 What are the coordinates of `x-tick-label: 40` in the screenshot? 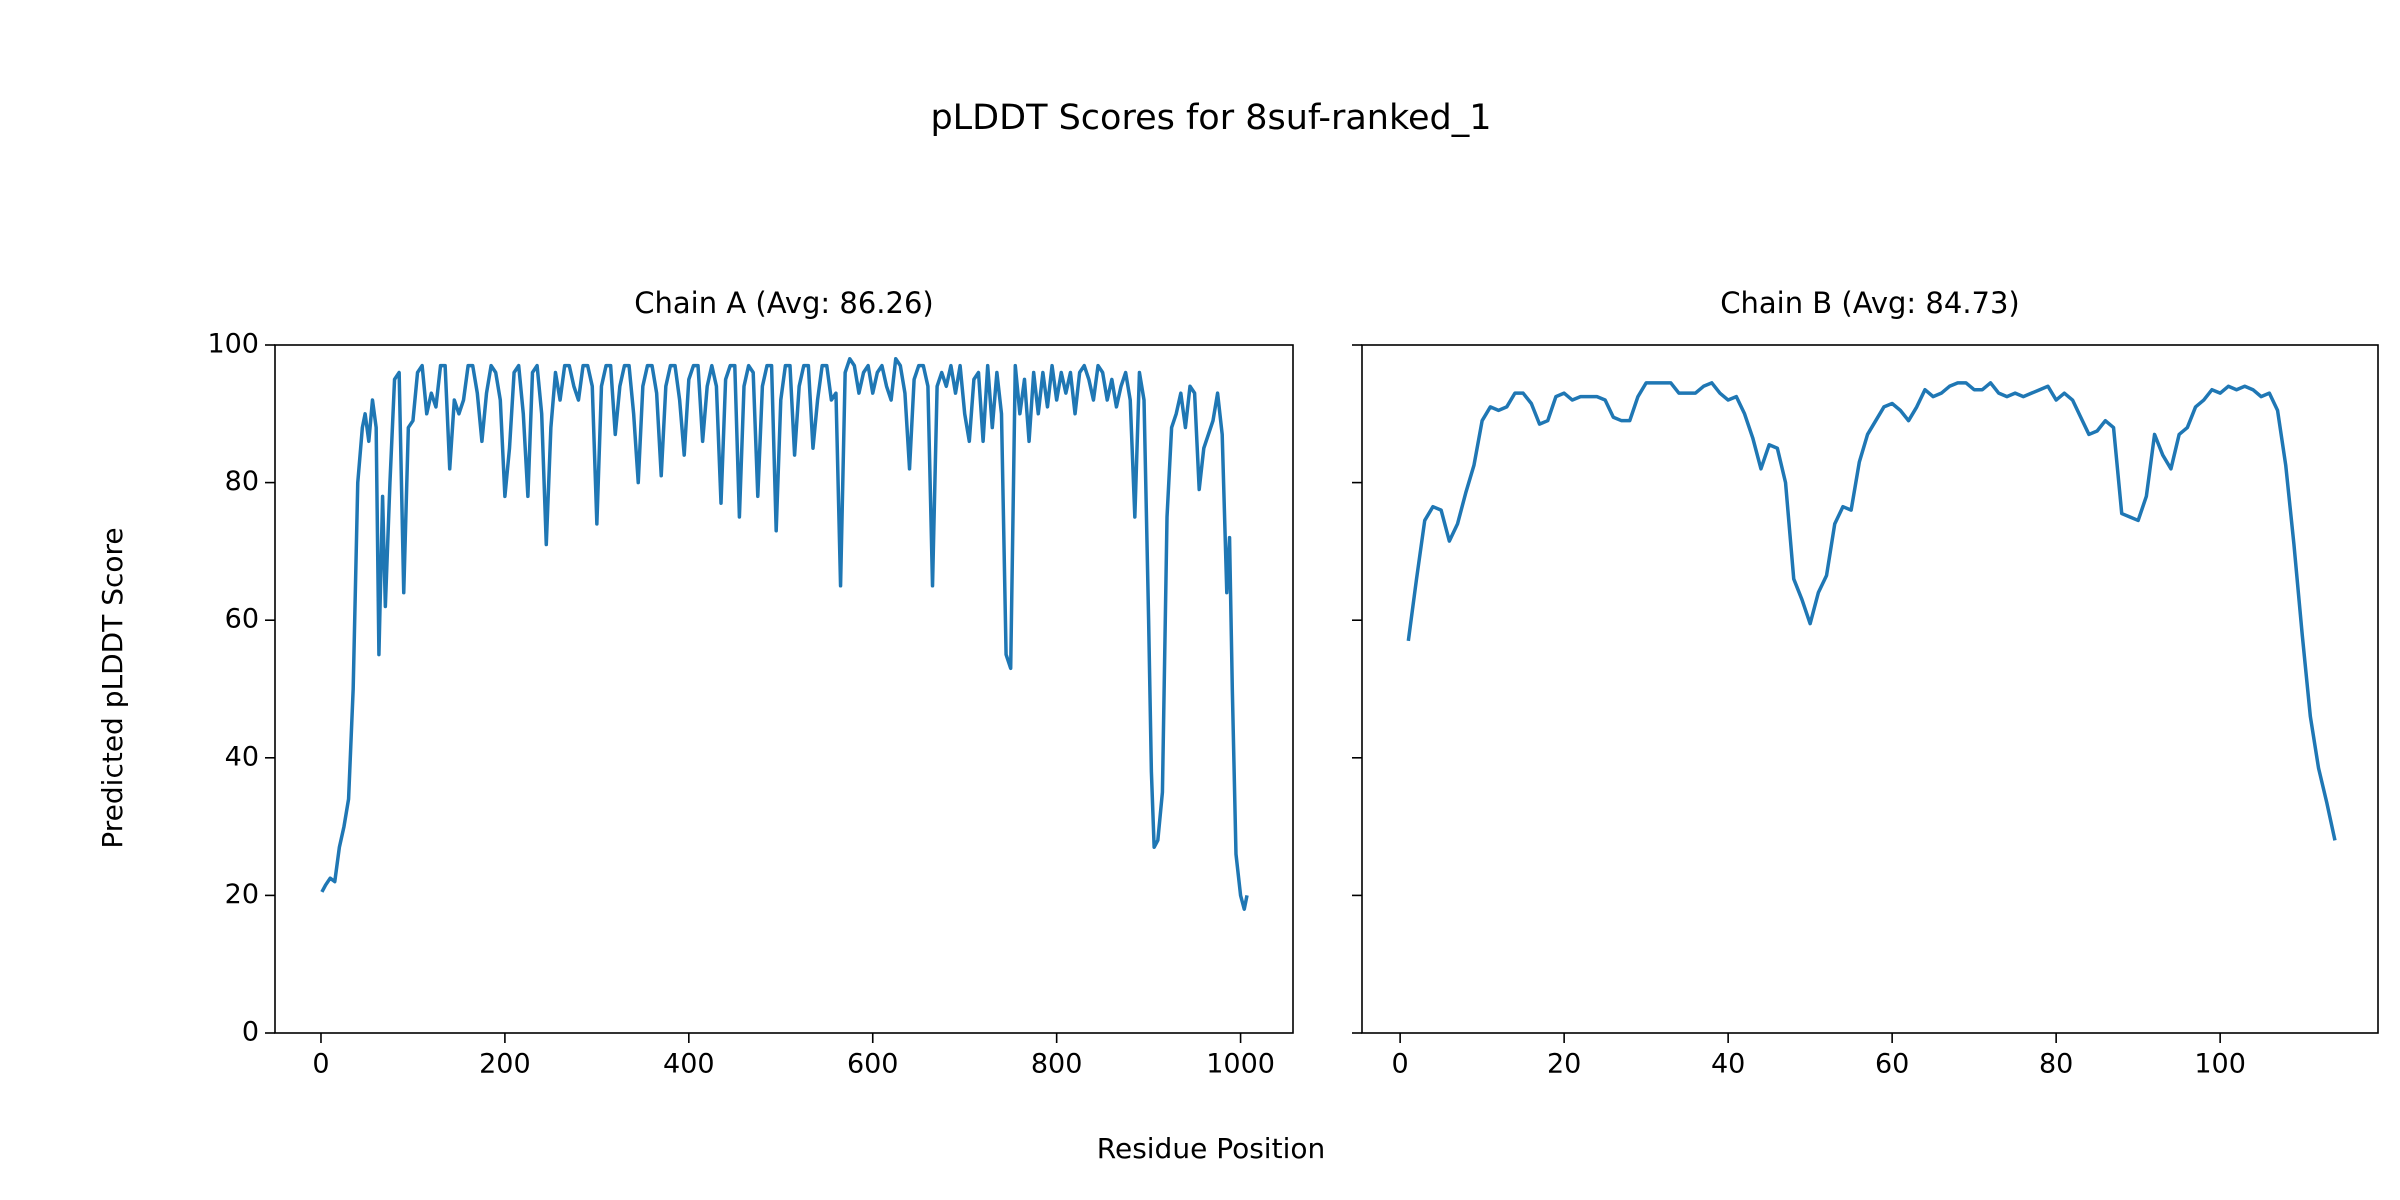 It's located at (1728, 1064).